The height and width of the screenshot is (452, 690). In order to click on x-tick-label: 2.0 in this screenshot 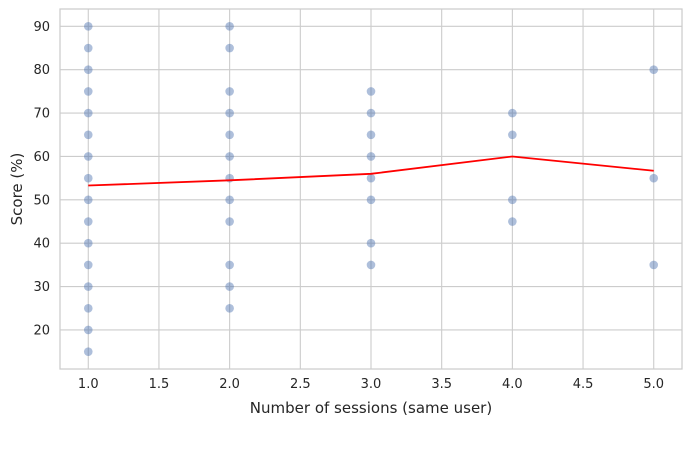, I will do `click(229, 384)`.